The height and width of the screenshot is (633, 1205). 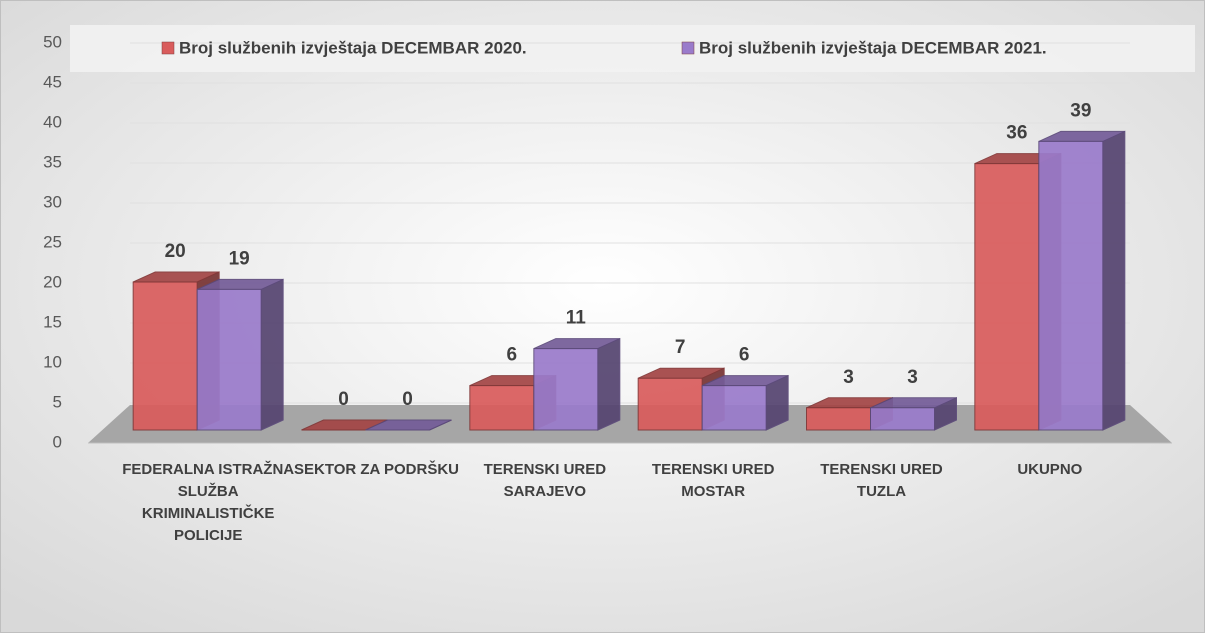 What do you see at coordinates (680, 347) in the screenshot?
I see `data-label: 7` at bounding box center [680, 347].